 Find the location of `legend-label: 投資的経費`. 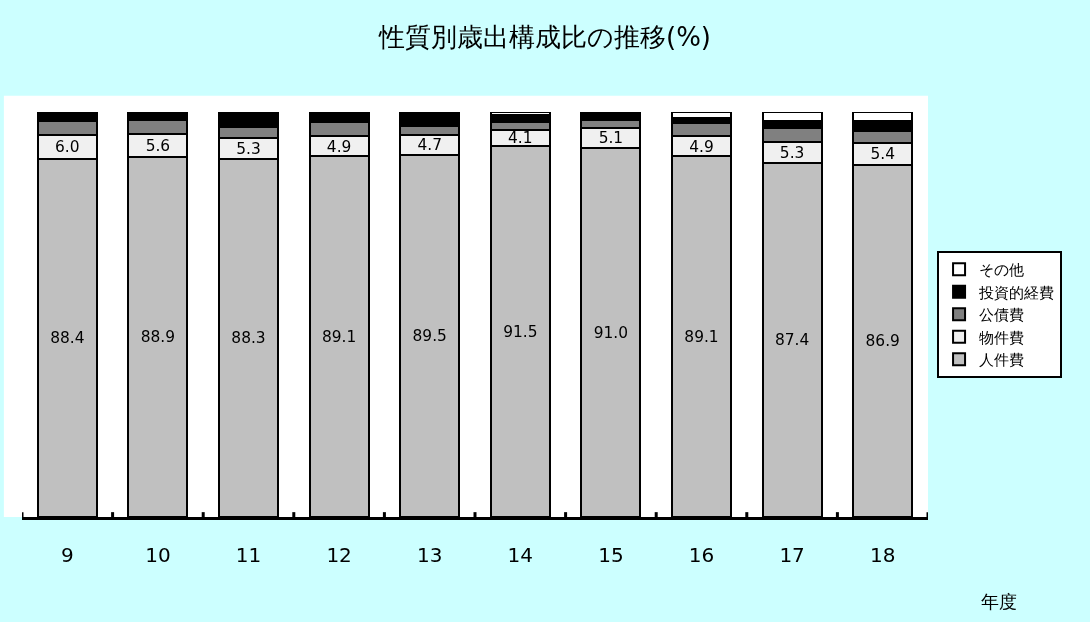

legend-label: 投資的経費 is located at coordinates (1016, 292).